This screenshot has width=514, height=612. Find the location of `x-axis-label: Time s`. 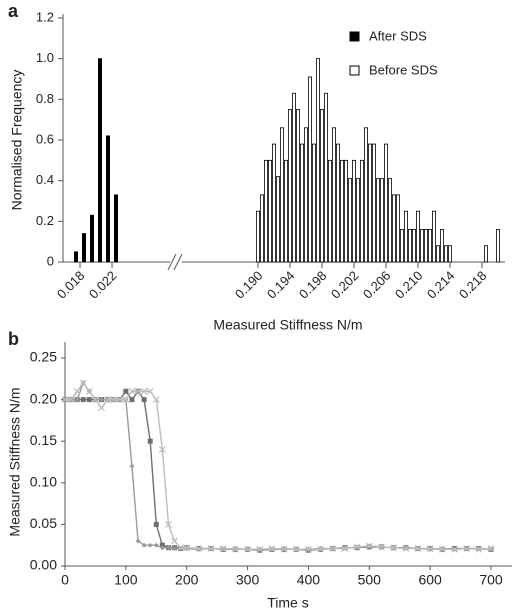

x-axis-label: Time s is located at coordinates (287, 603).